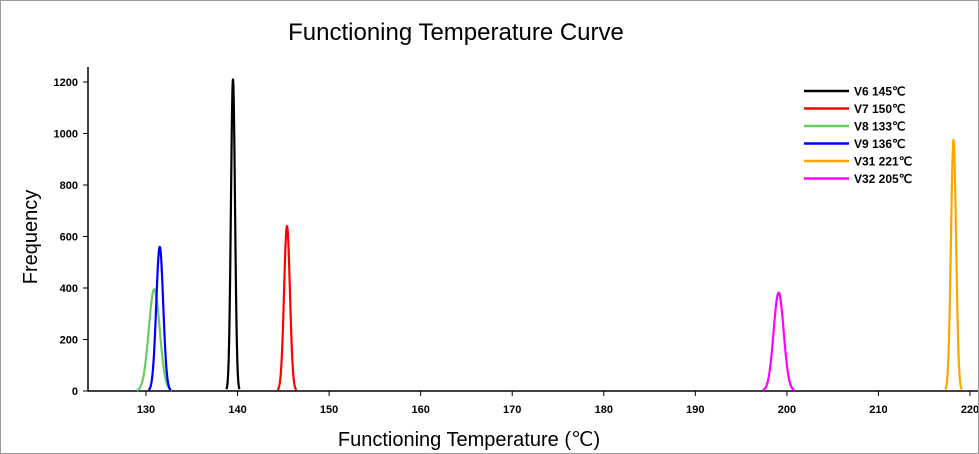  I want to click on legend-label: V6 145℃, so click(880, 92).